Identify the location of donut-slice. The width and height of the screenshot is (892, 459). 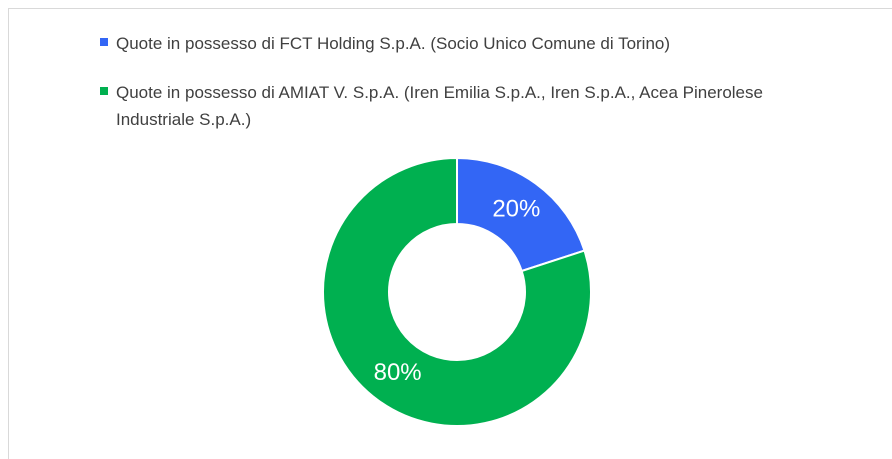
(521, 214).